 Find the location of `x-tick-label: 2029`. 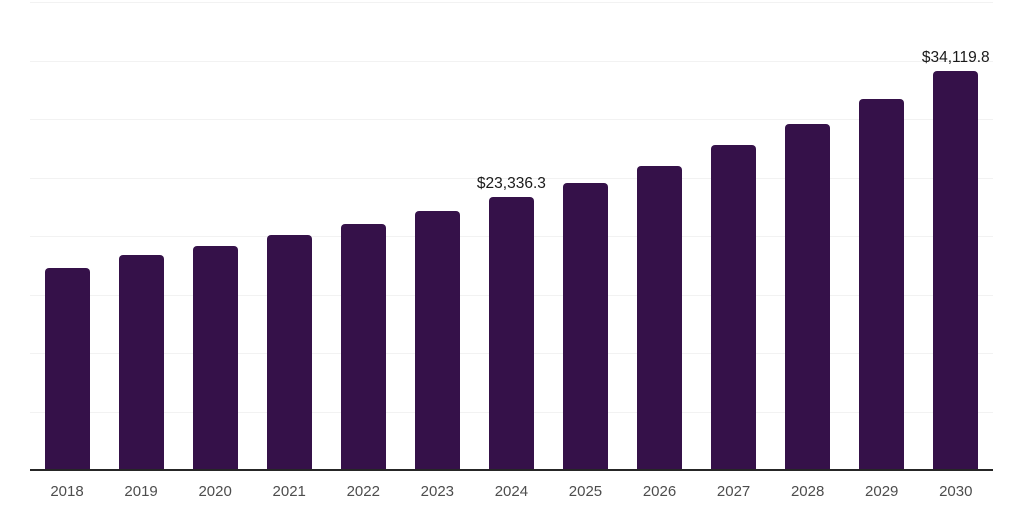

x-tick-label: 2029 is located at coordinates (882, 491).